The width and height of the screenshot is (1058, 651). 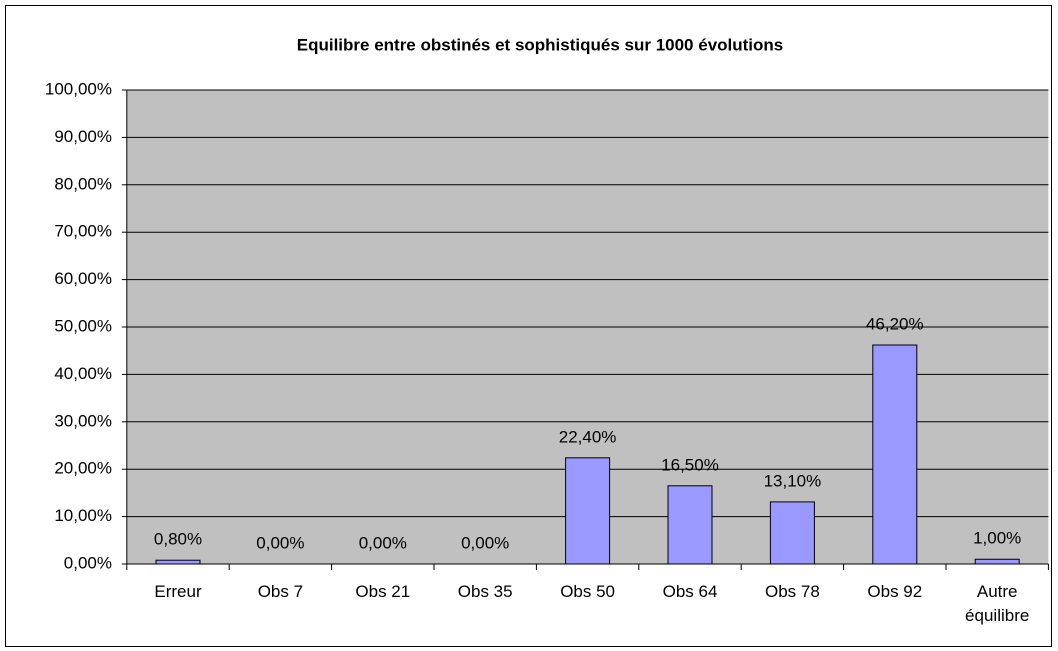 What do you see at coordinates (587, 591) in the screenshot?
I see `x-tick-label: Obs 50` at bounding box center [587, 591].